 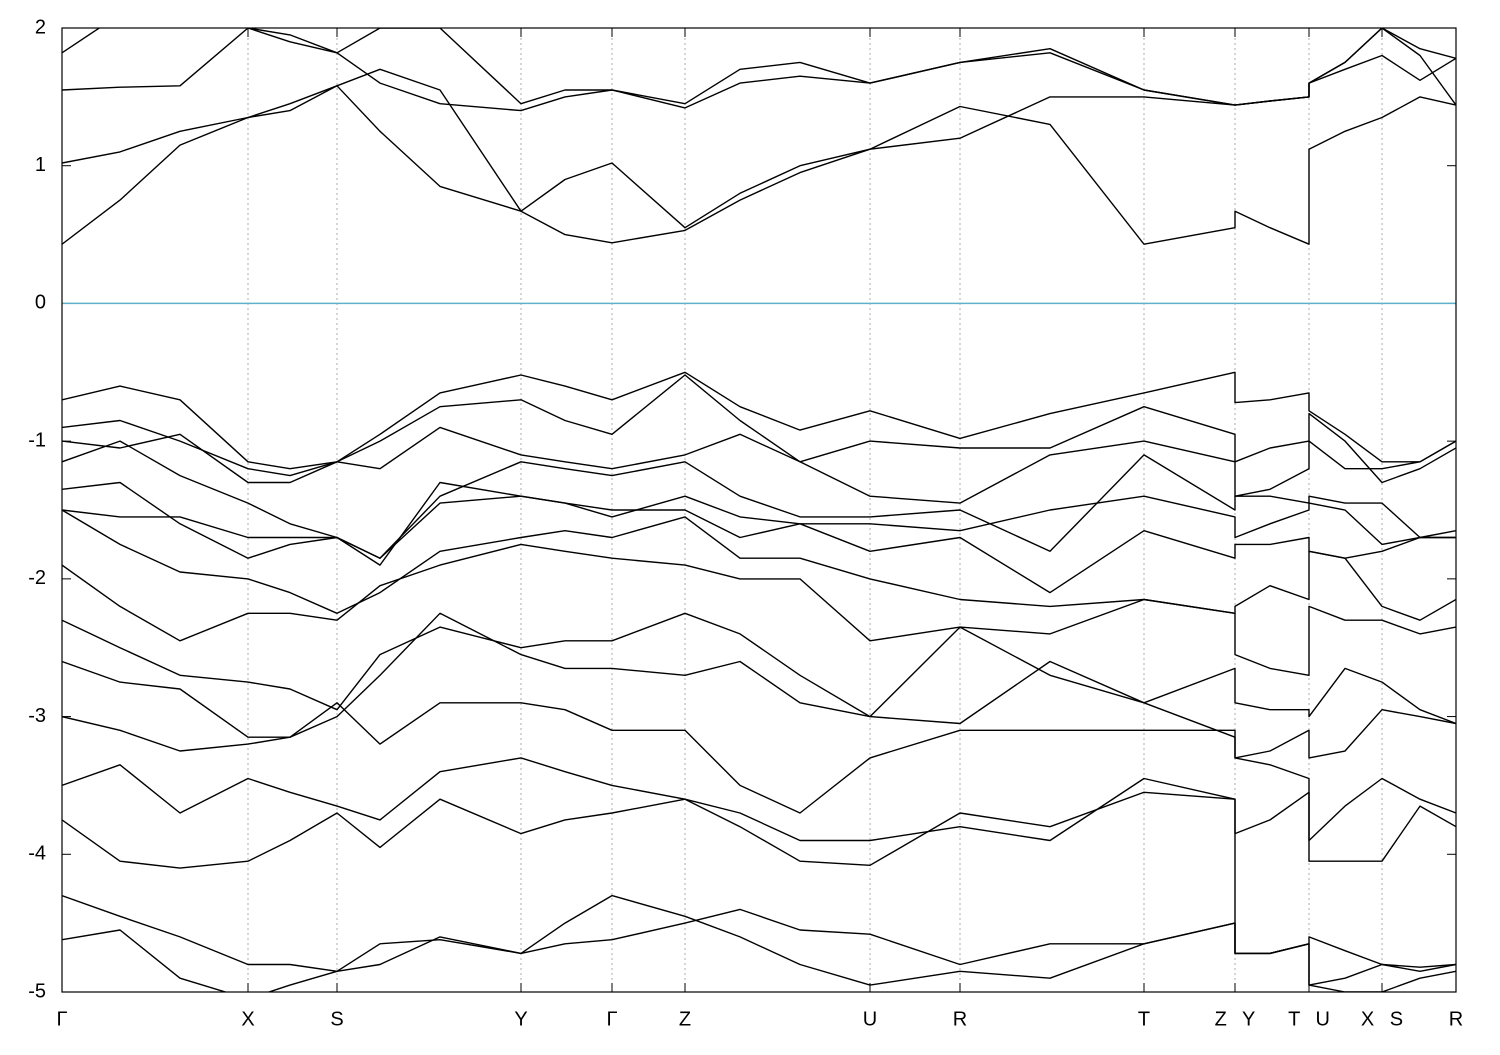 What do you see at coordinates (520, 1019) in the screenshot?
I see `x-tick-label: Y` at bounding box center [520, 1019].